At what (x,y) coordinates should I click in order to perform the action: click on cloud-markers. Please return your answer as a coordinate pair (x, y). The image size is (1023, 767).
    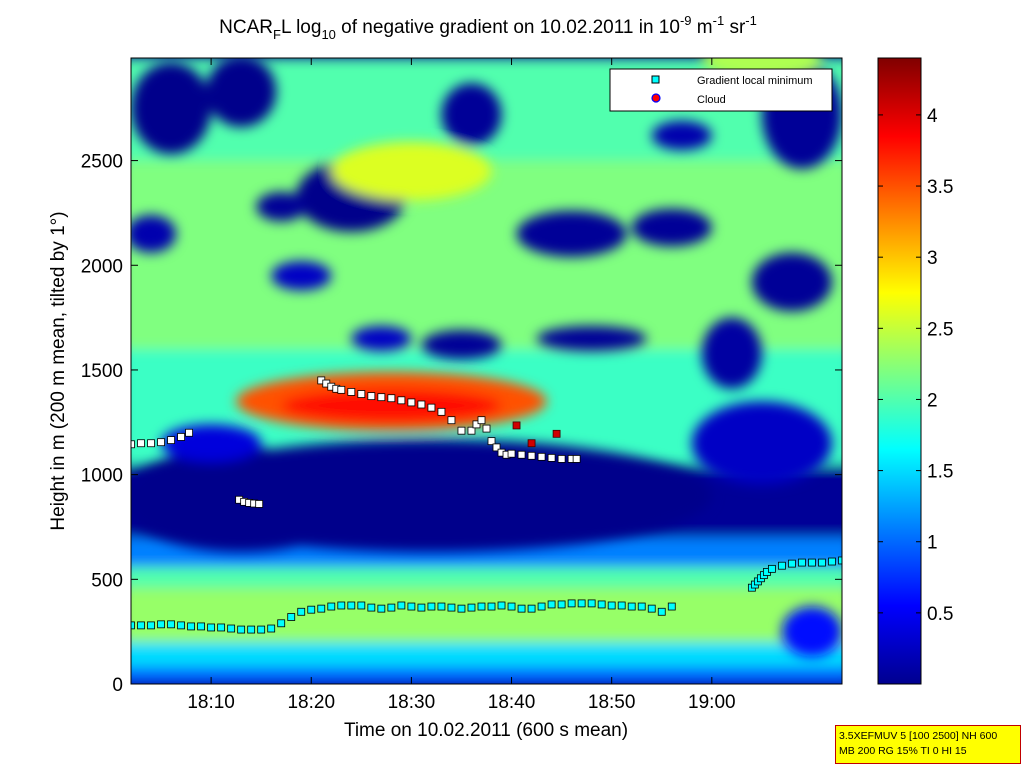
    Looking at the image, I should click on (536, 434).